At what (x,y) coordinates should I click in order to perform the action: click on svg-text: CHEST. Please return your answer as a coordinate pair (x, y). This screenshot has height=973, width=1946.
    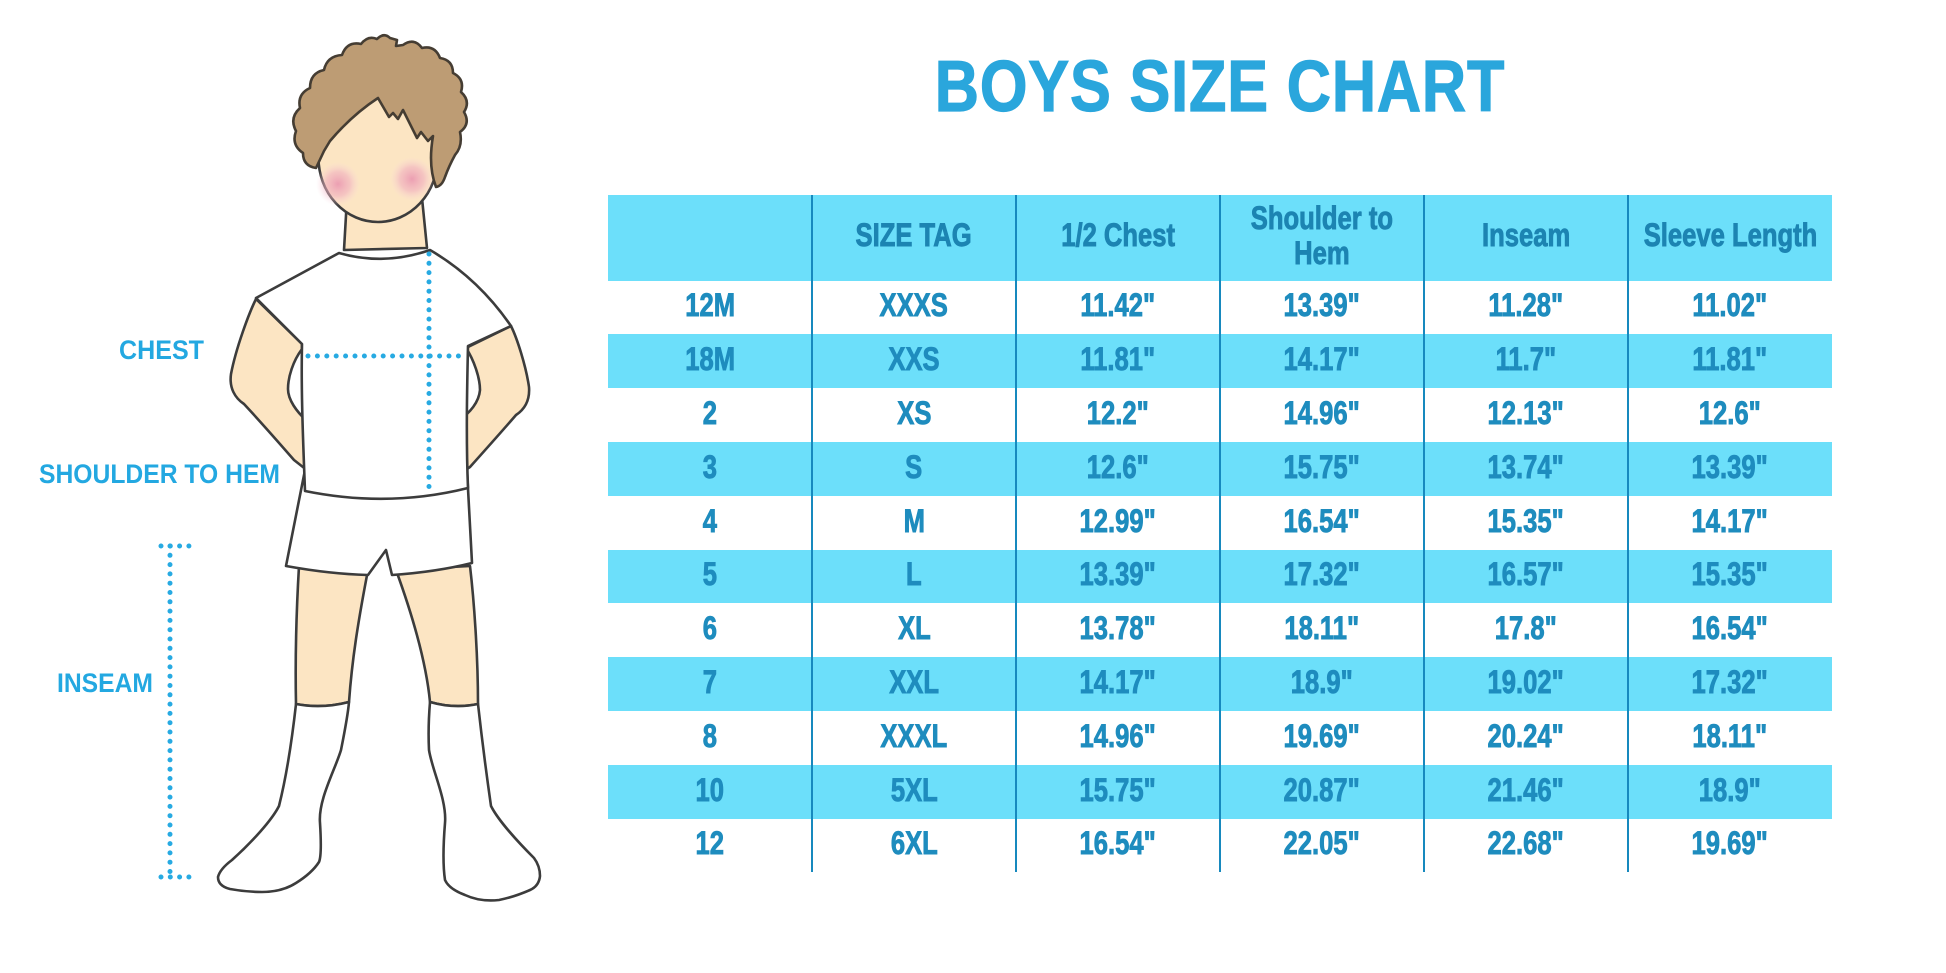
    Looking at the image, I should click on (161, 350).